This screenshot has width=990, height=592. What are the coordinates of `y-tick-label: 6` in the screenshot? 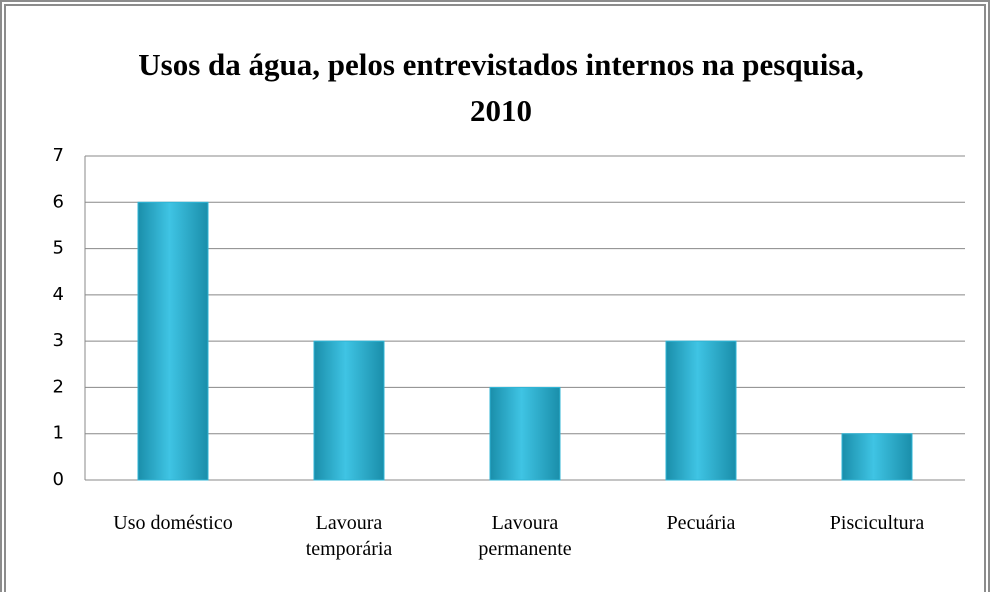 It's located at (58, 201).